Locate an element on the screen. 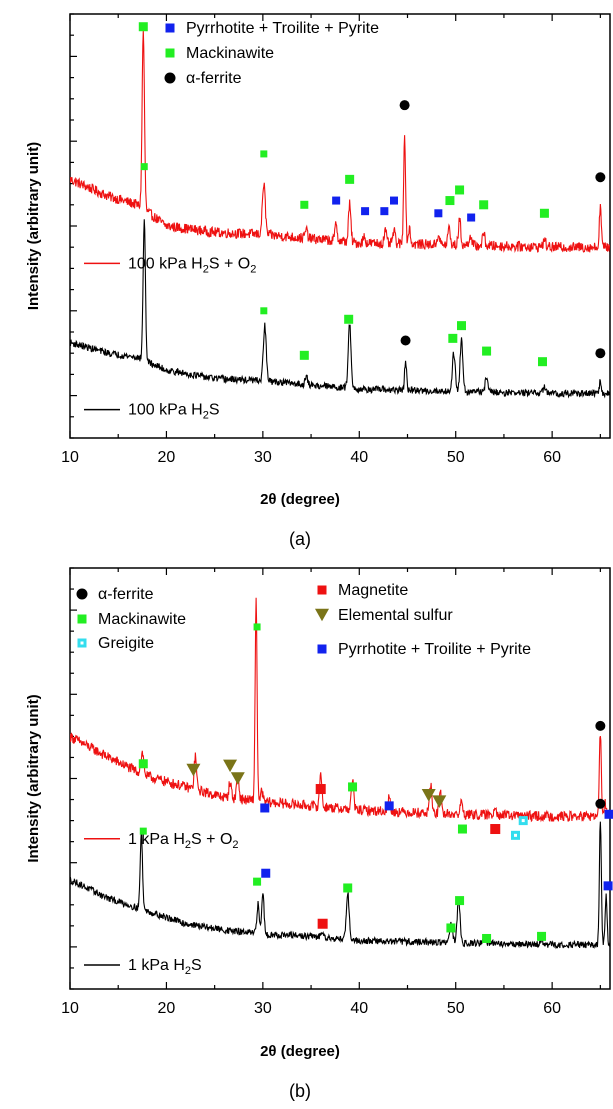  panel-label: (a) is located at coordinates (300, 539).